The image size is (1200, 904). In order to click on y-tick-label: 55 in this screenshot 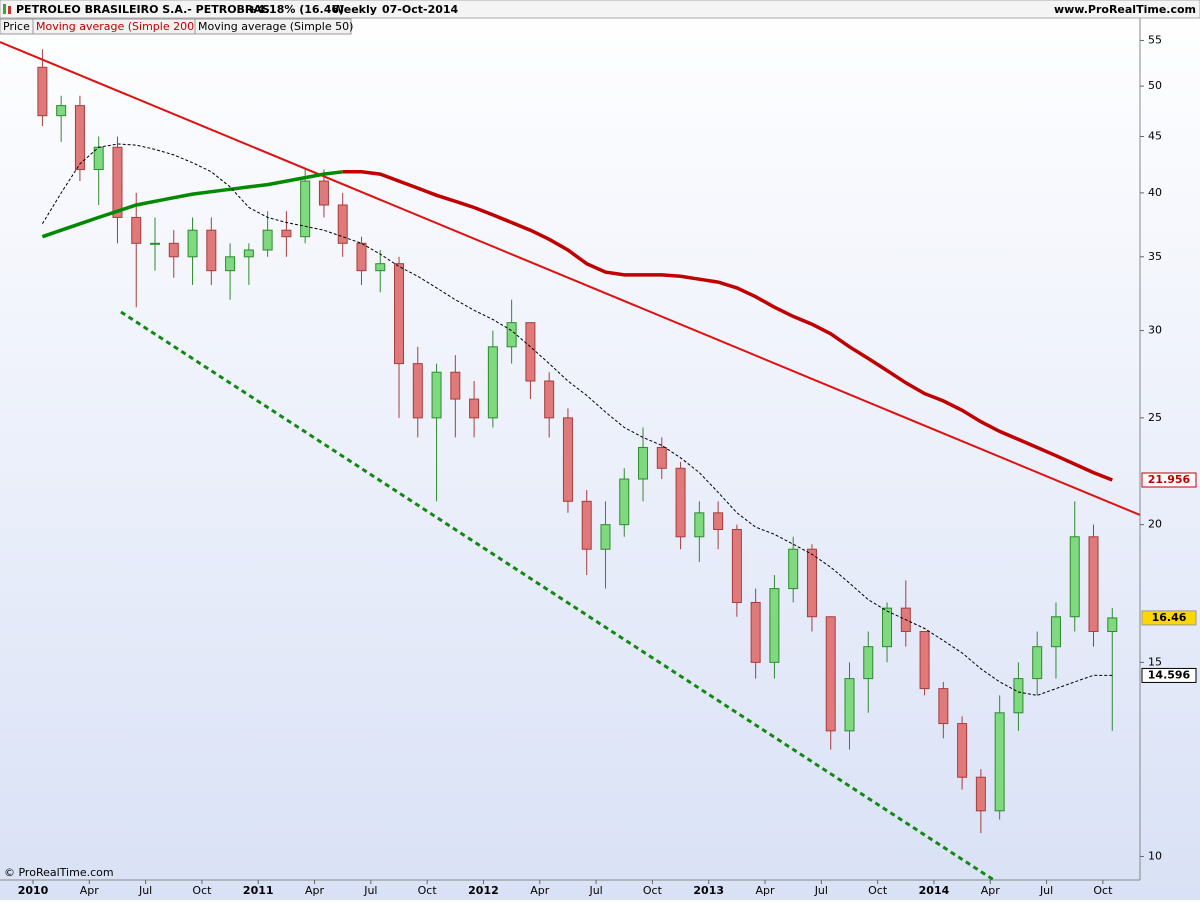, I will do `click(1155, 39)`.